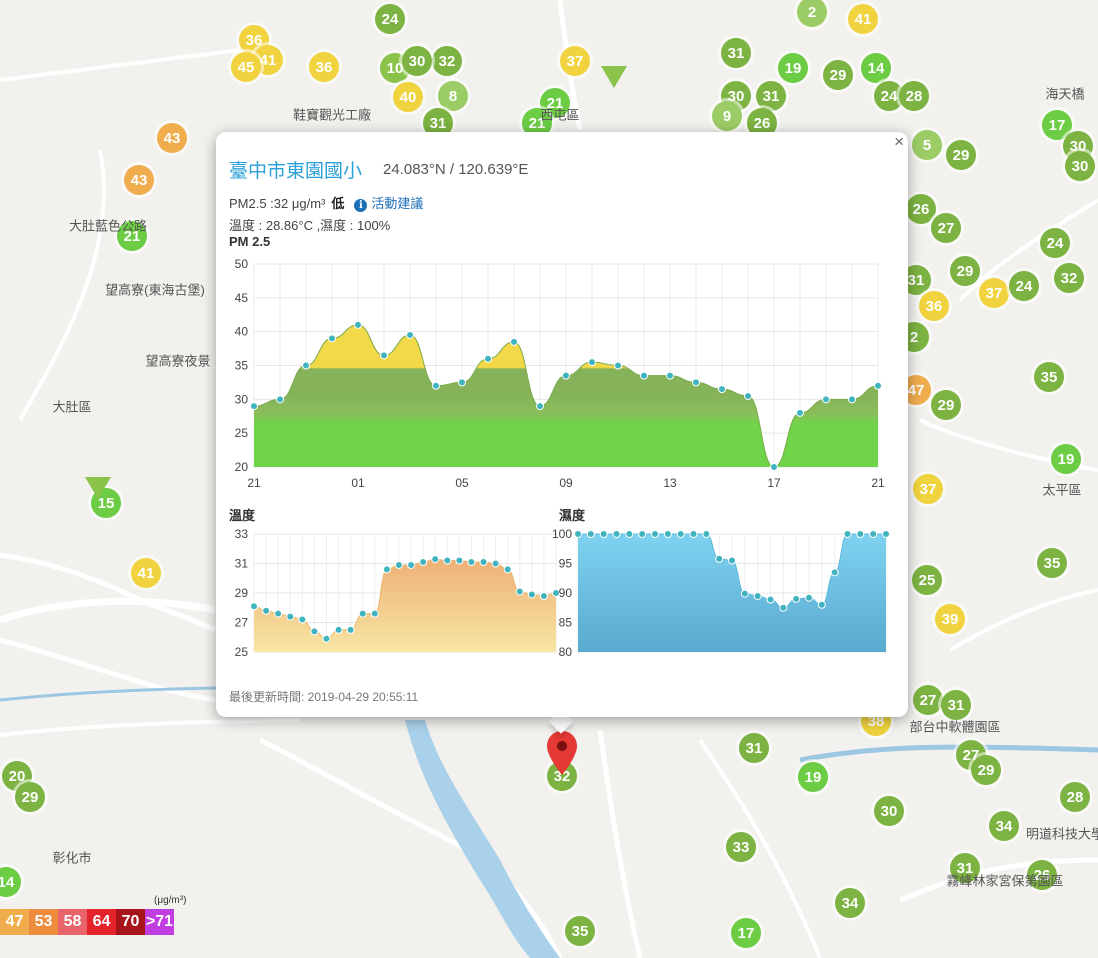 The width and height of the screenshot is (1098, 958). Describe the element at coordinates (927, 580) in the screenshot. I see `station-marker: 25` at that location.